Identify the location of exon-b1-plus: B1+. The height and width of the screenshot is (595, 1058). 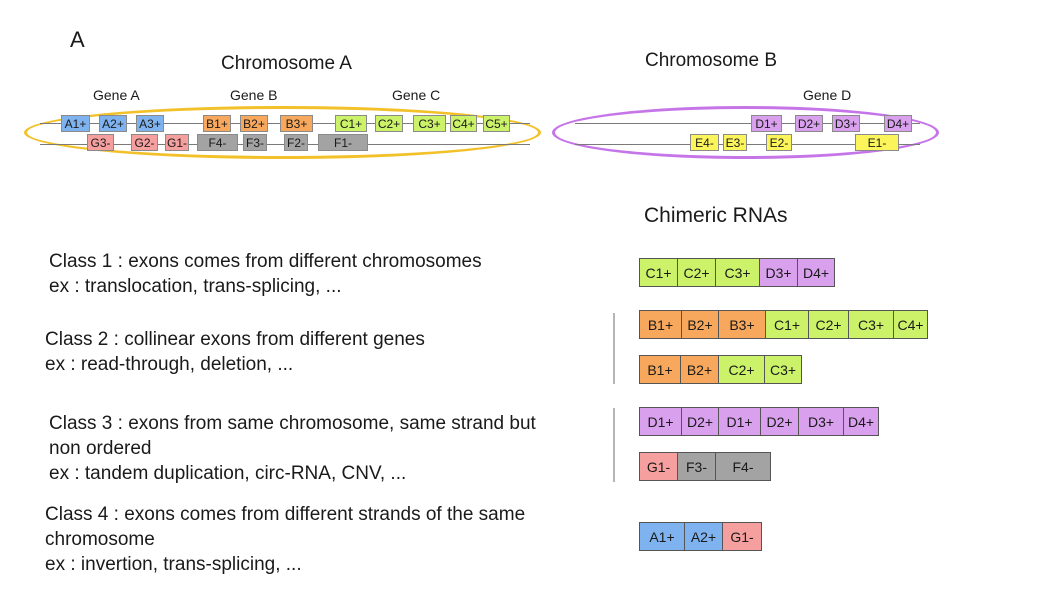
(217, 123).